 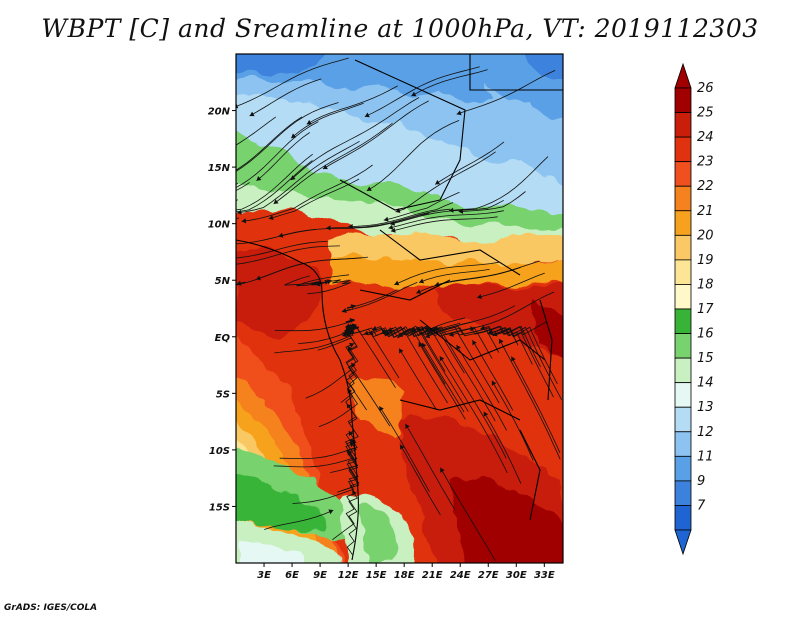 I want to click on colorbar-label: 25, so click(x=705, y=113).